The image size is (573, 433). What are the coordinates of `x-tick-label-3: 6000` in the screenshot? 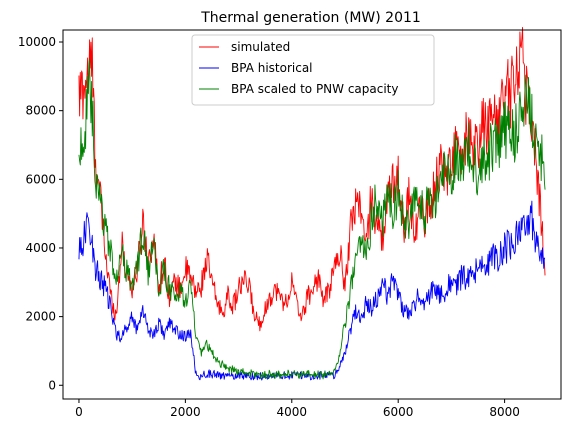 It's located at (398, 412).